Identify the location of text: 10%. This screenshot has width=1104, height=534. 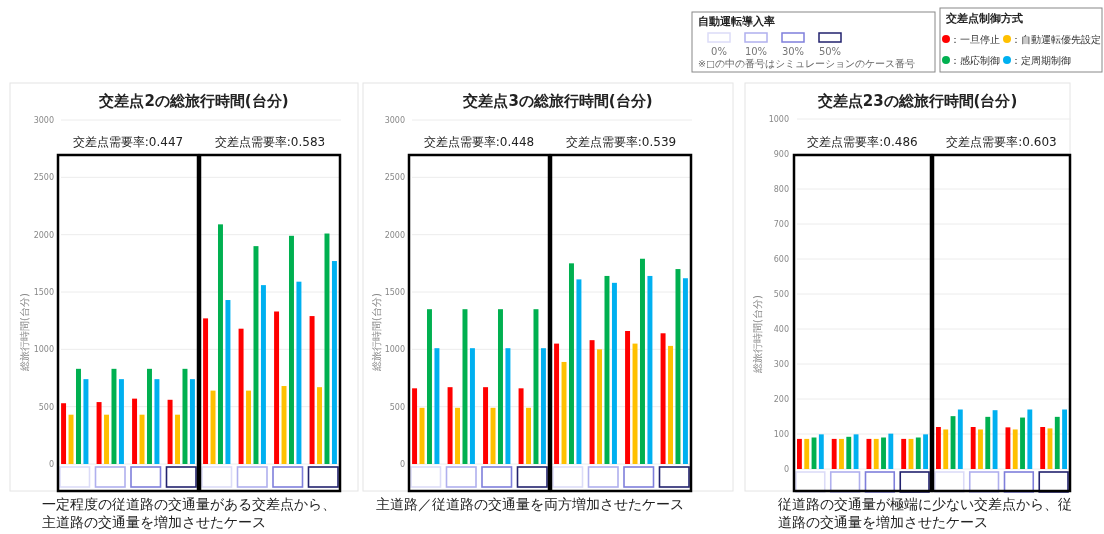
(756, 51).